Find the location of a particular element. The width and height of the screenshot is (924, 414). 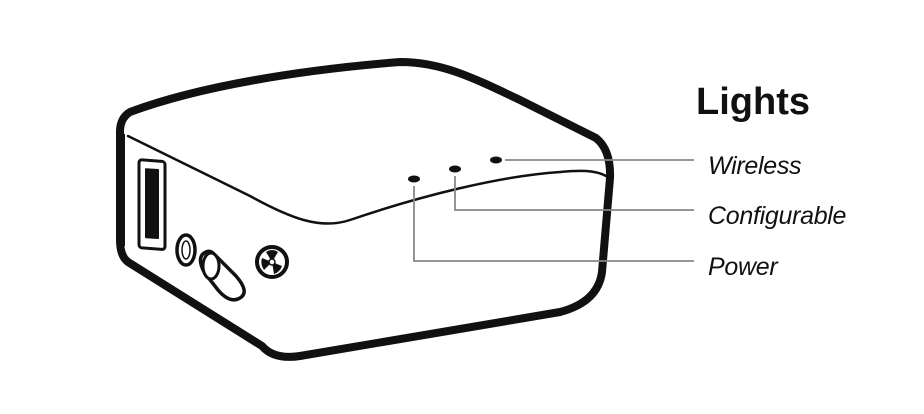

reset-button is located at coordinates (186, 250).